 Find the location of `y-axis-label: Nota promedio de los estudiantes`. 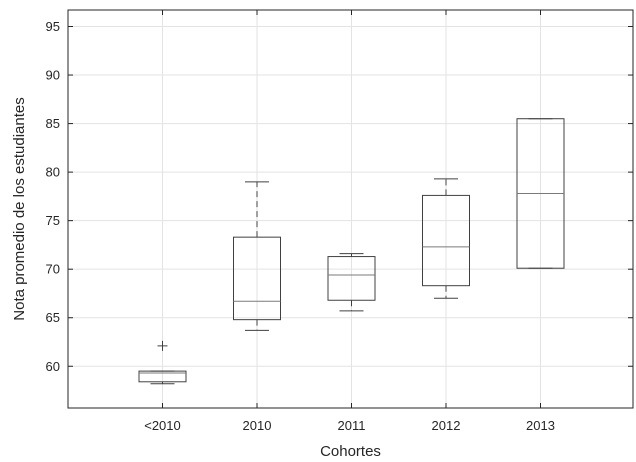

y-axis-label: Nota promedio de los estudiantes is located at coordinates (19, 208).